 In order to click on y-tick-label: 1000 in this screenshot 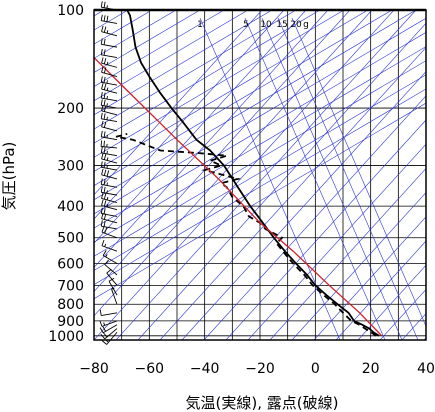, I will do `click(66, 337)`.